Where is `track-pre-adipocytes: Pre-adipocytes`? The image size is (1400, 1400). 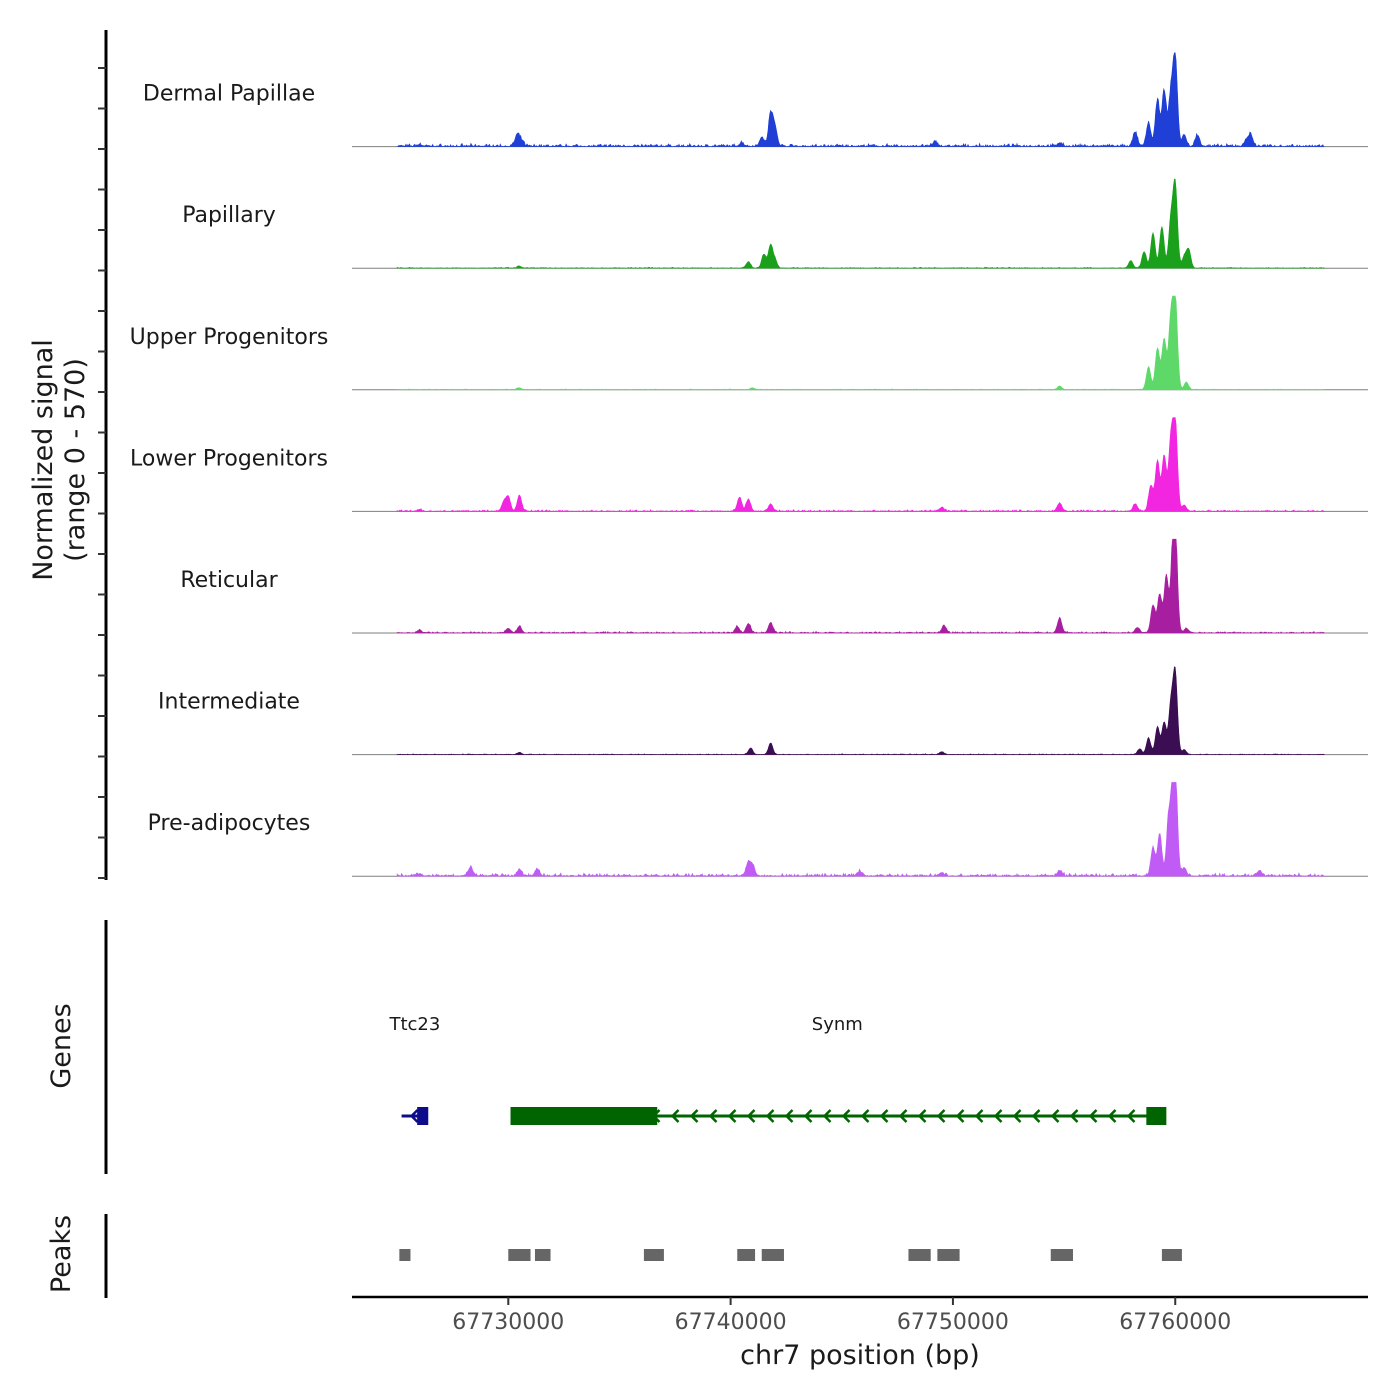
track-pre-adipocytes: Pre-adipocytes is located at coordinates (758, 830).